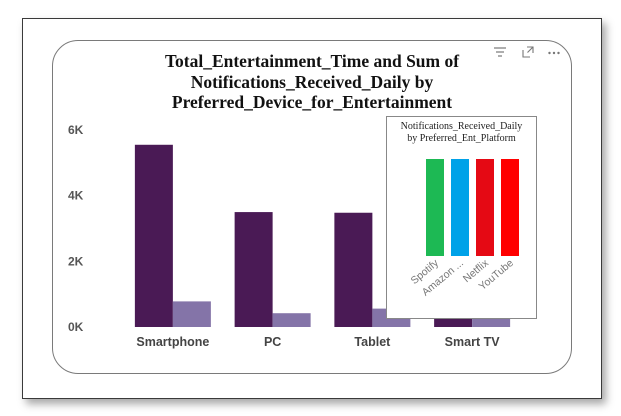 The height and width of the screenshot is (416, 621). Describe the element at coordinates (76, 196) in the screenshot. I see `y-tick-label: 4K` at that location.